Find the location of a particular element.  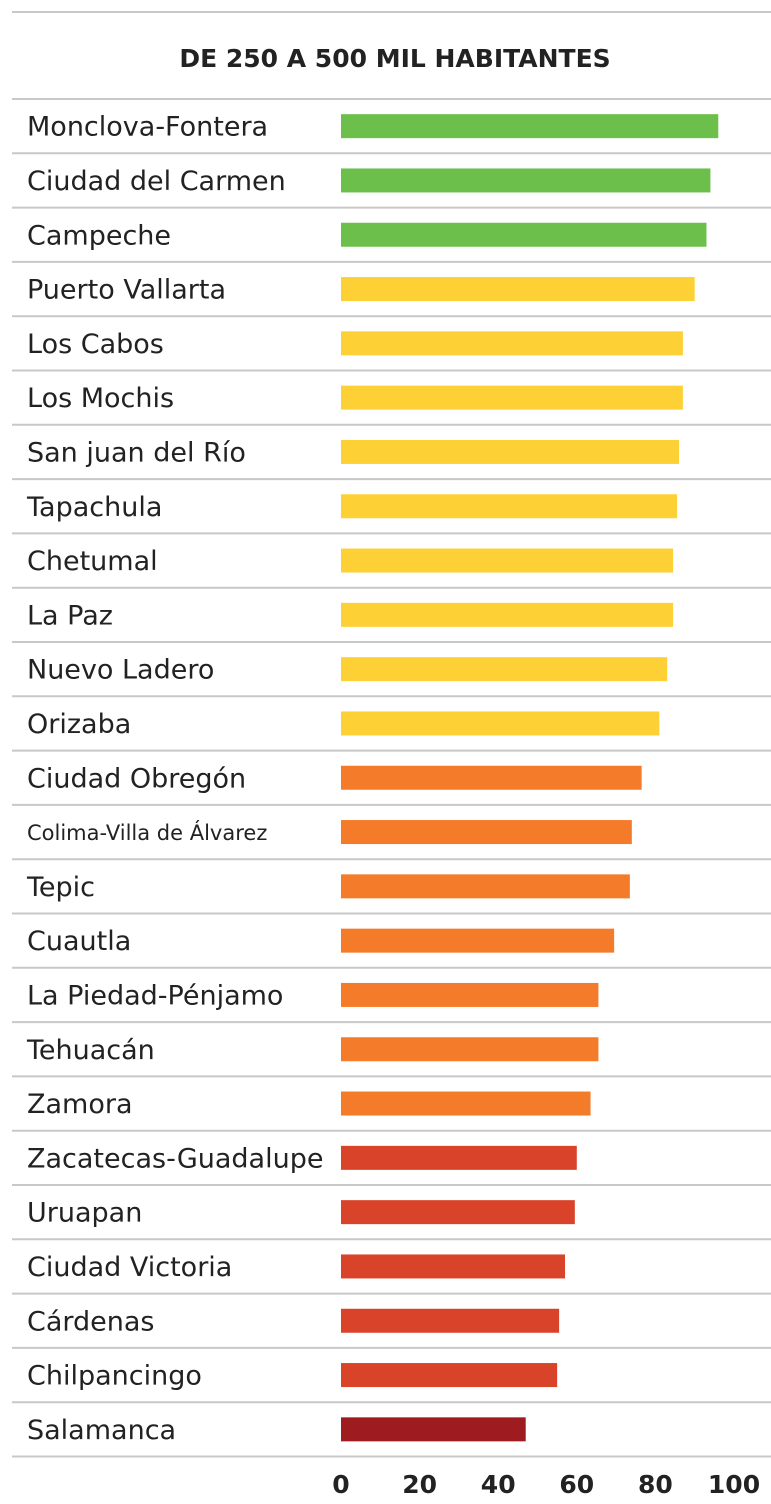

x-tick-label: 40 is located at coordinates (498, 1484).